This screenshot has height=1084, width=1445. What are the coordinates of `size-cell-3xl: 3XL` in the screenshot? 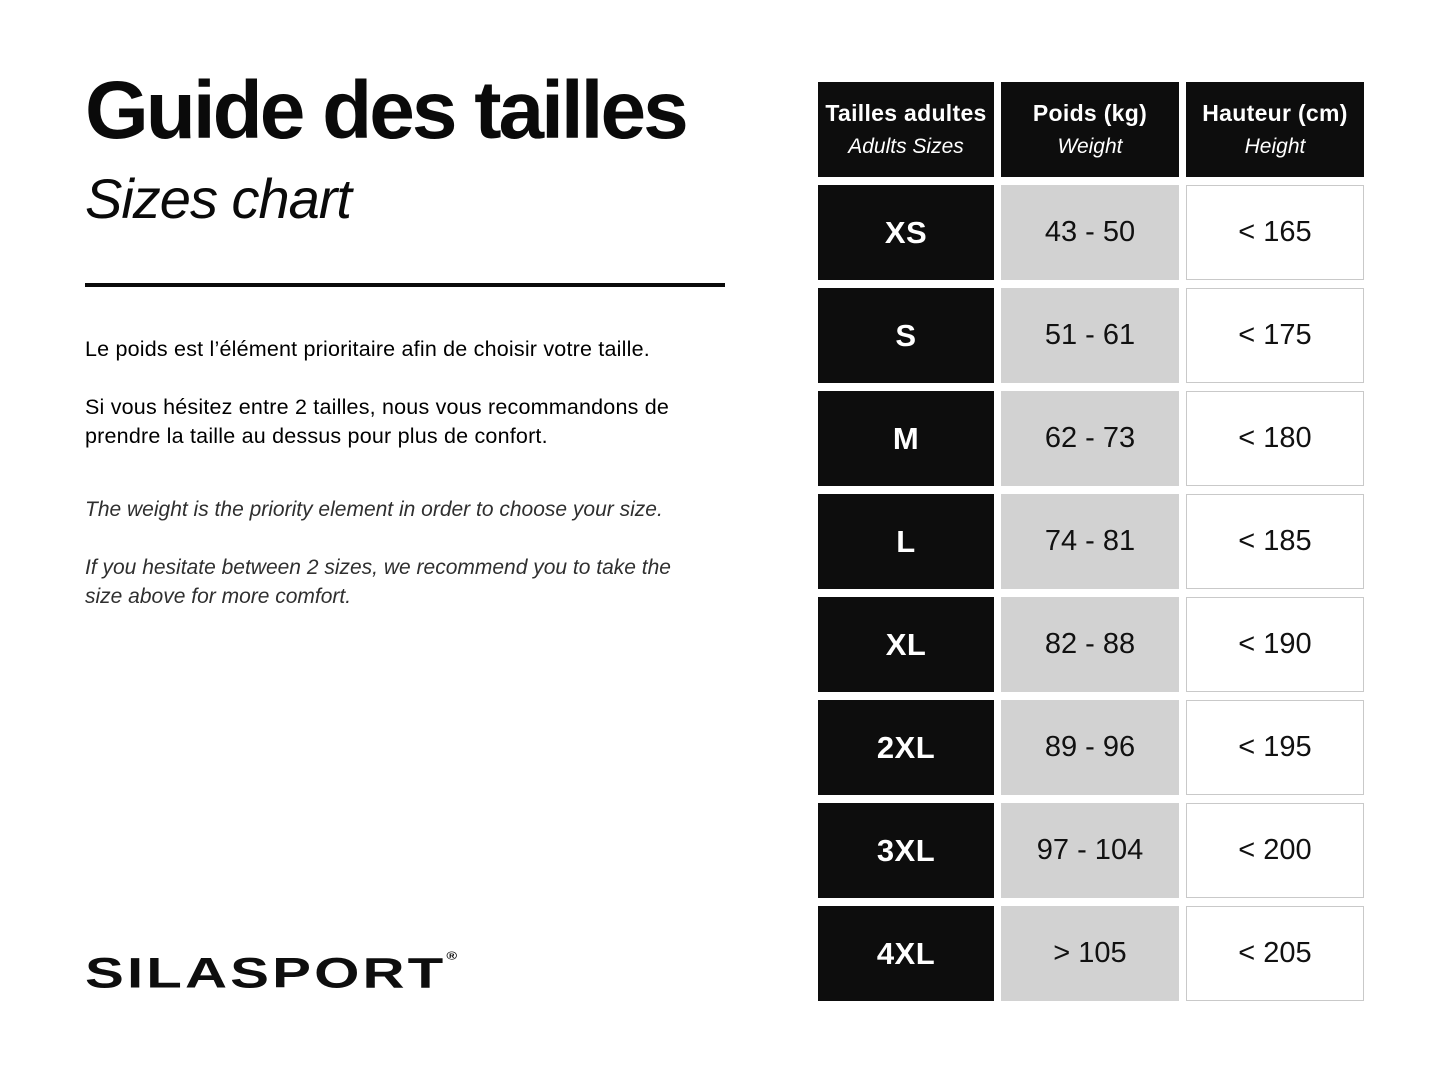 It's located at (906, 850).